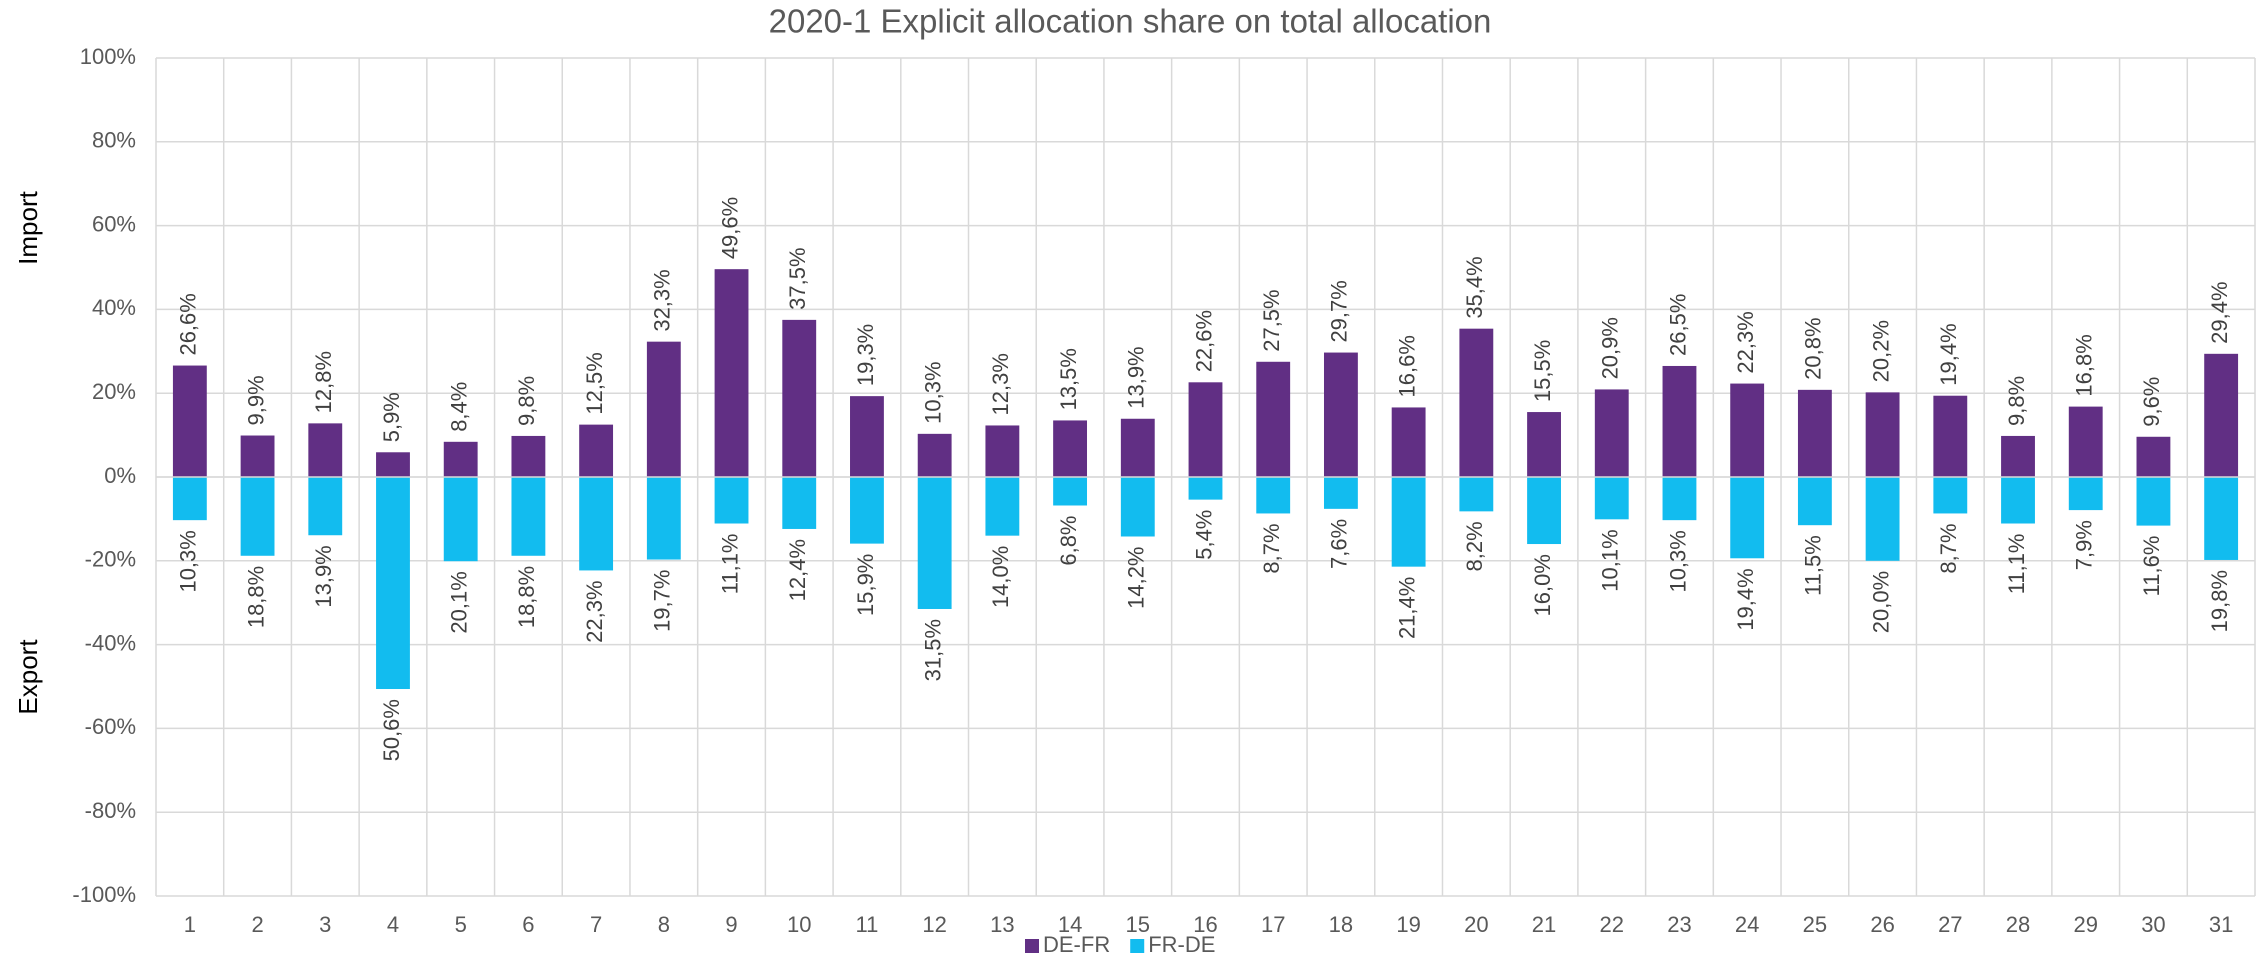  Describe the element at coordinates (114, 307) in the screenshot. I see `y-tick-label: 40%` at that location.